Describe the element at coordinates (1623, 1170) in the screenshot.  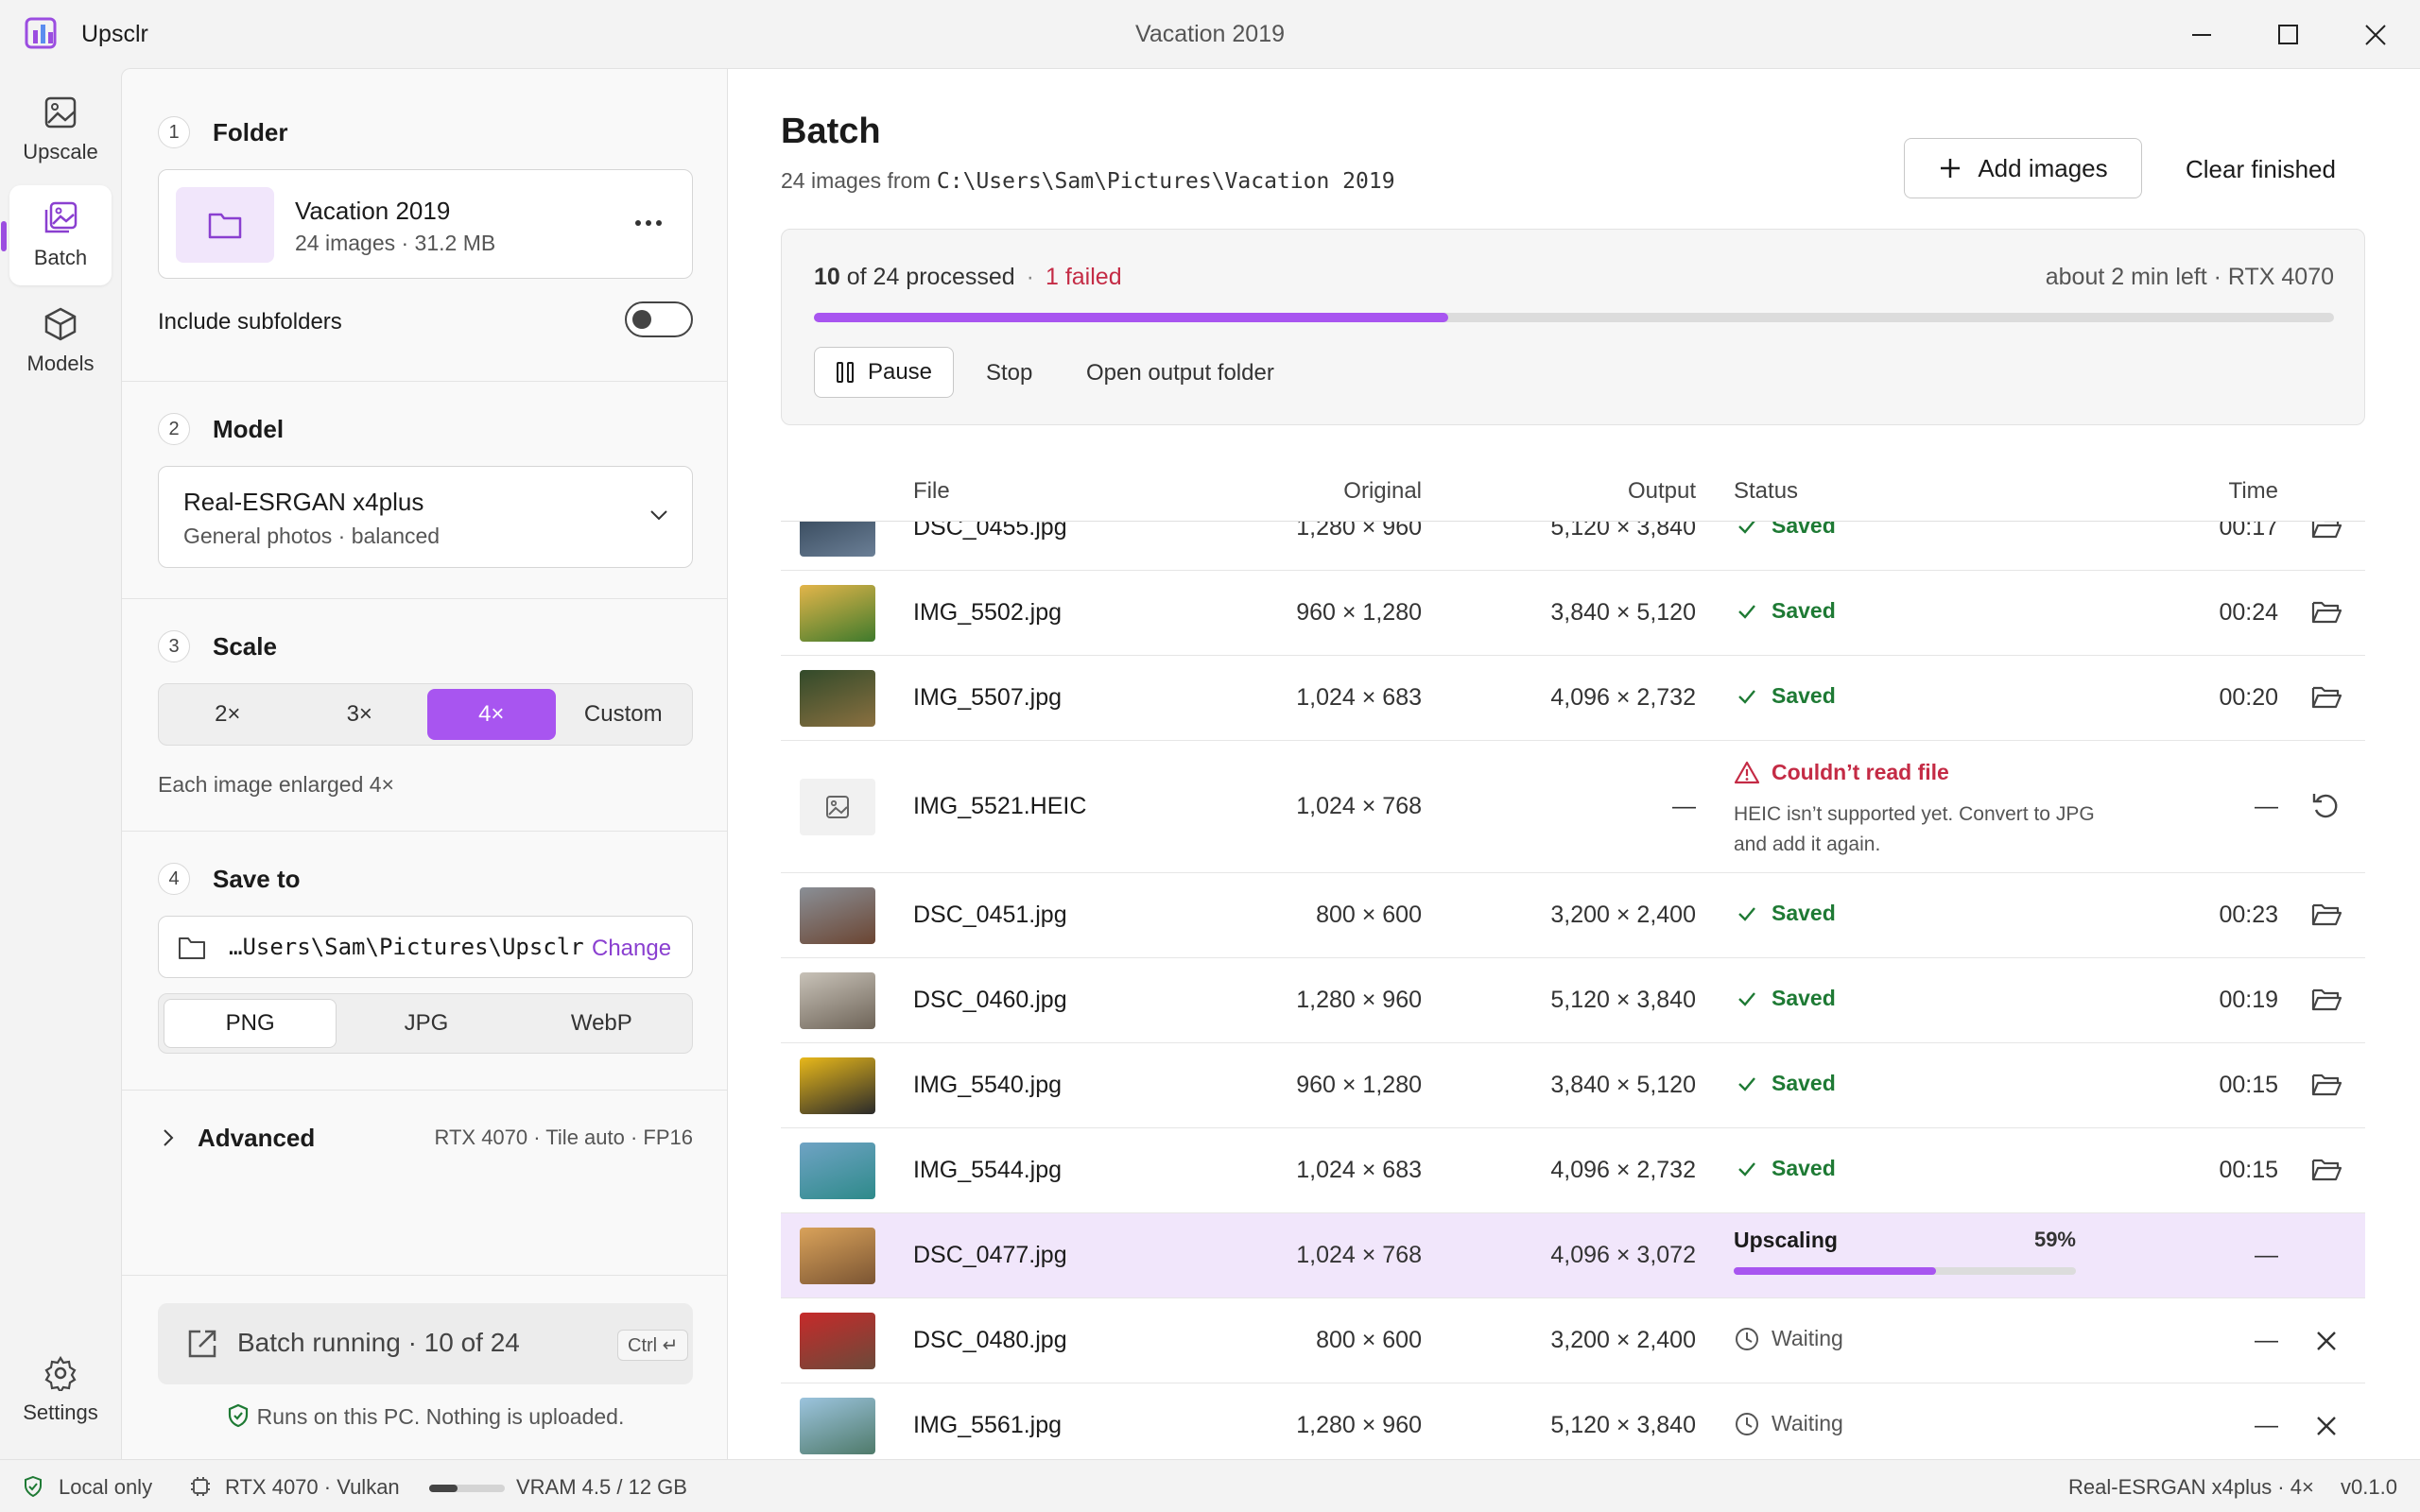
I see `output-size: 4,096 × 2,732` at that location.